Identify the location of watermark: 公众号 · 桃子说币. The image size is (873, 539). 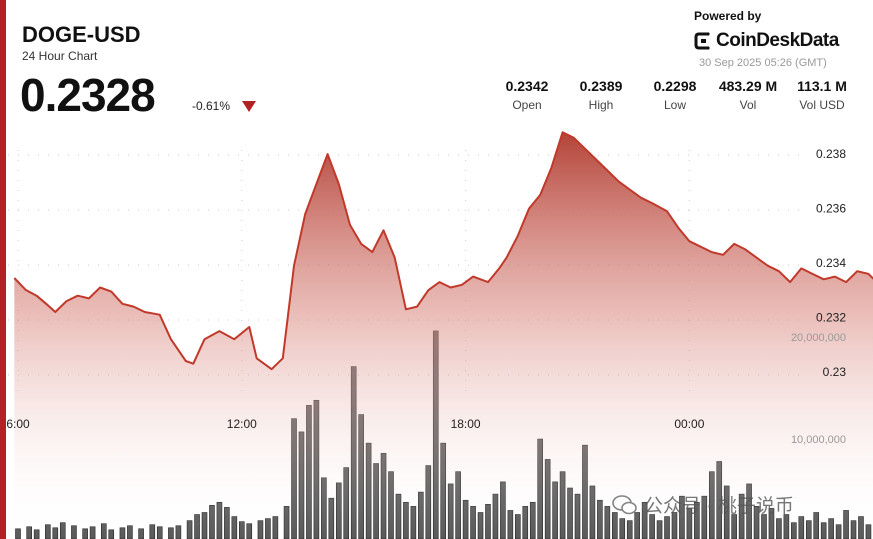
(703, 504).